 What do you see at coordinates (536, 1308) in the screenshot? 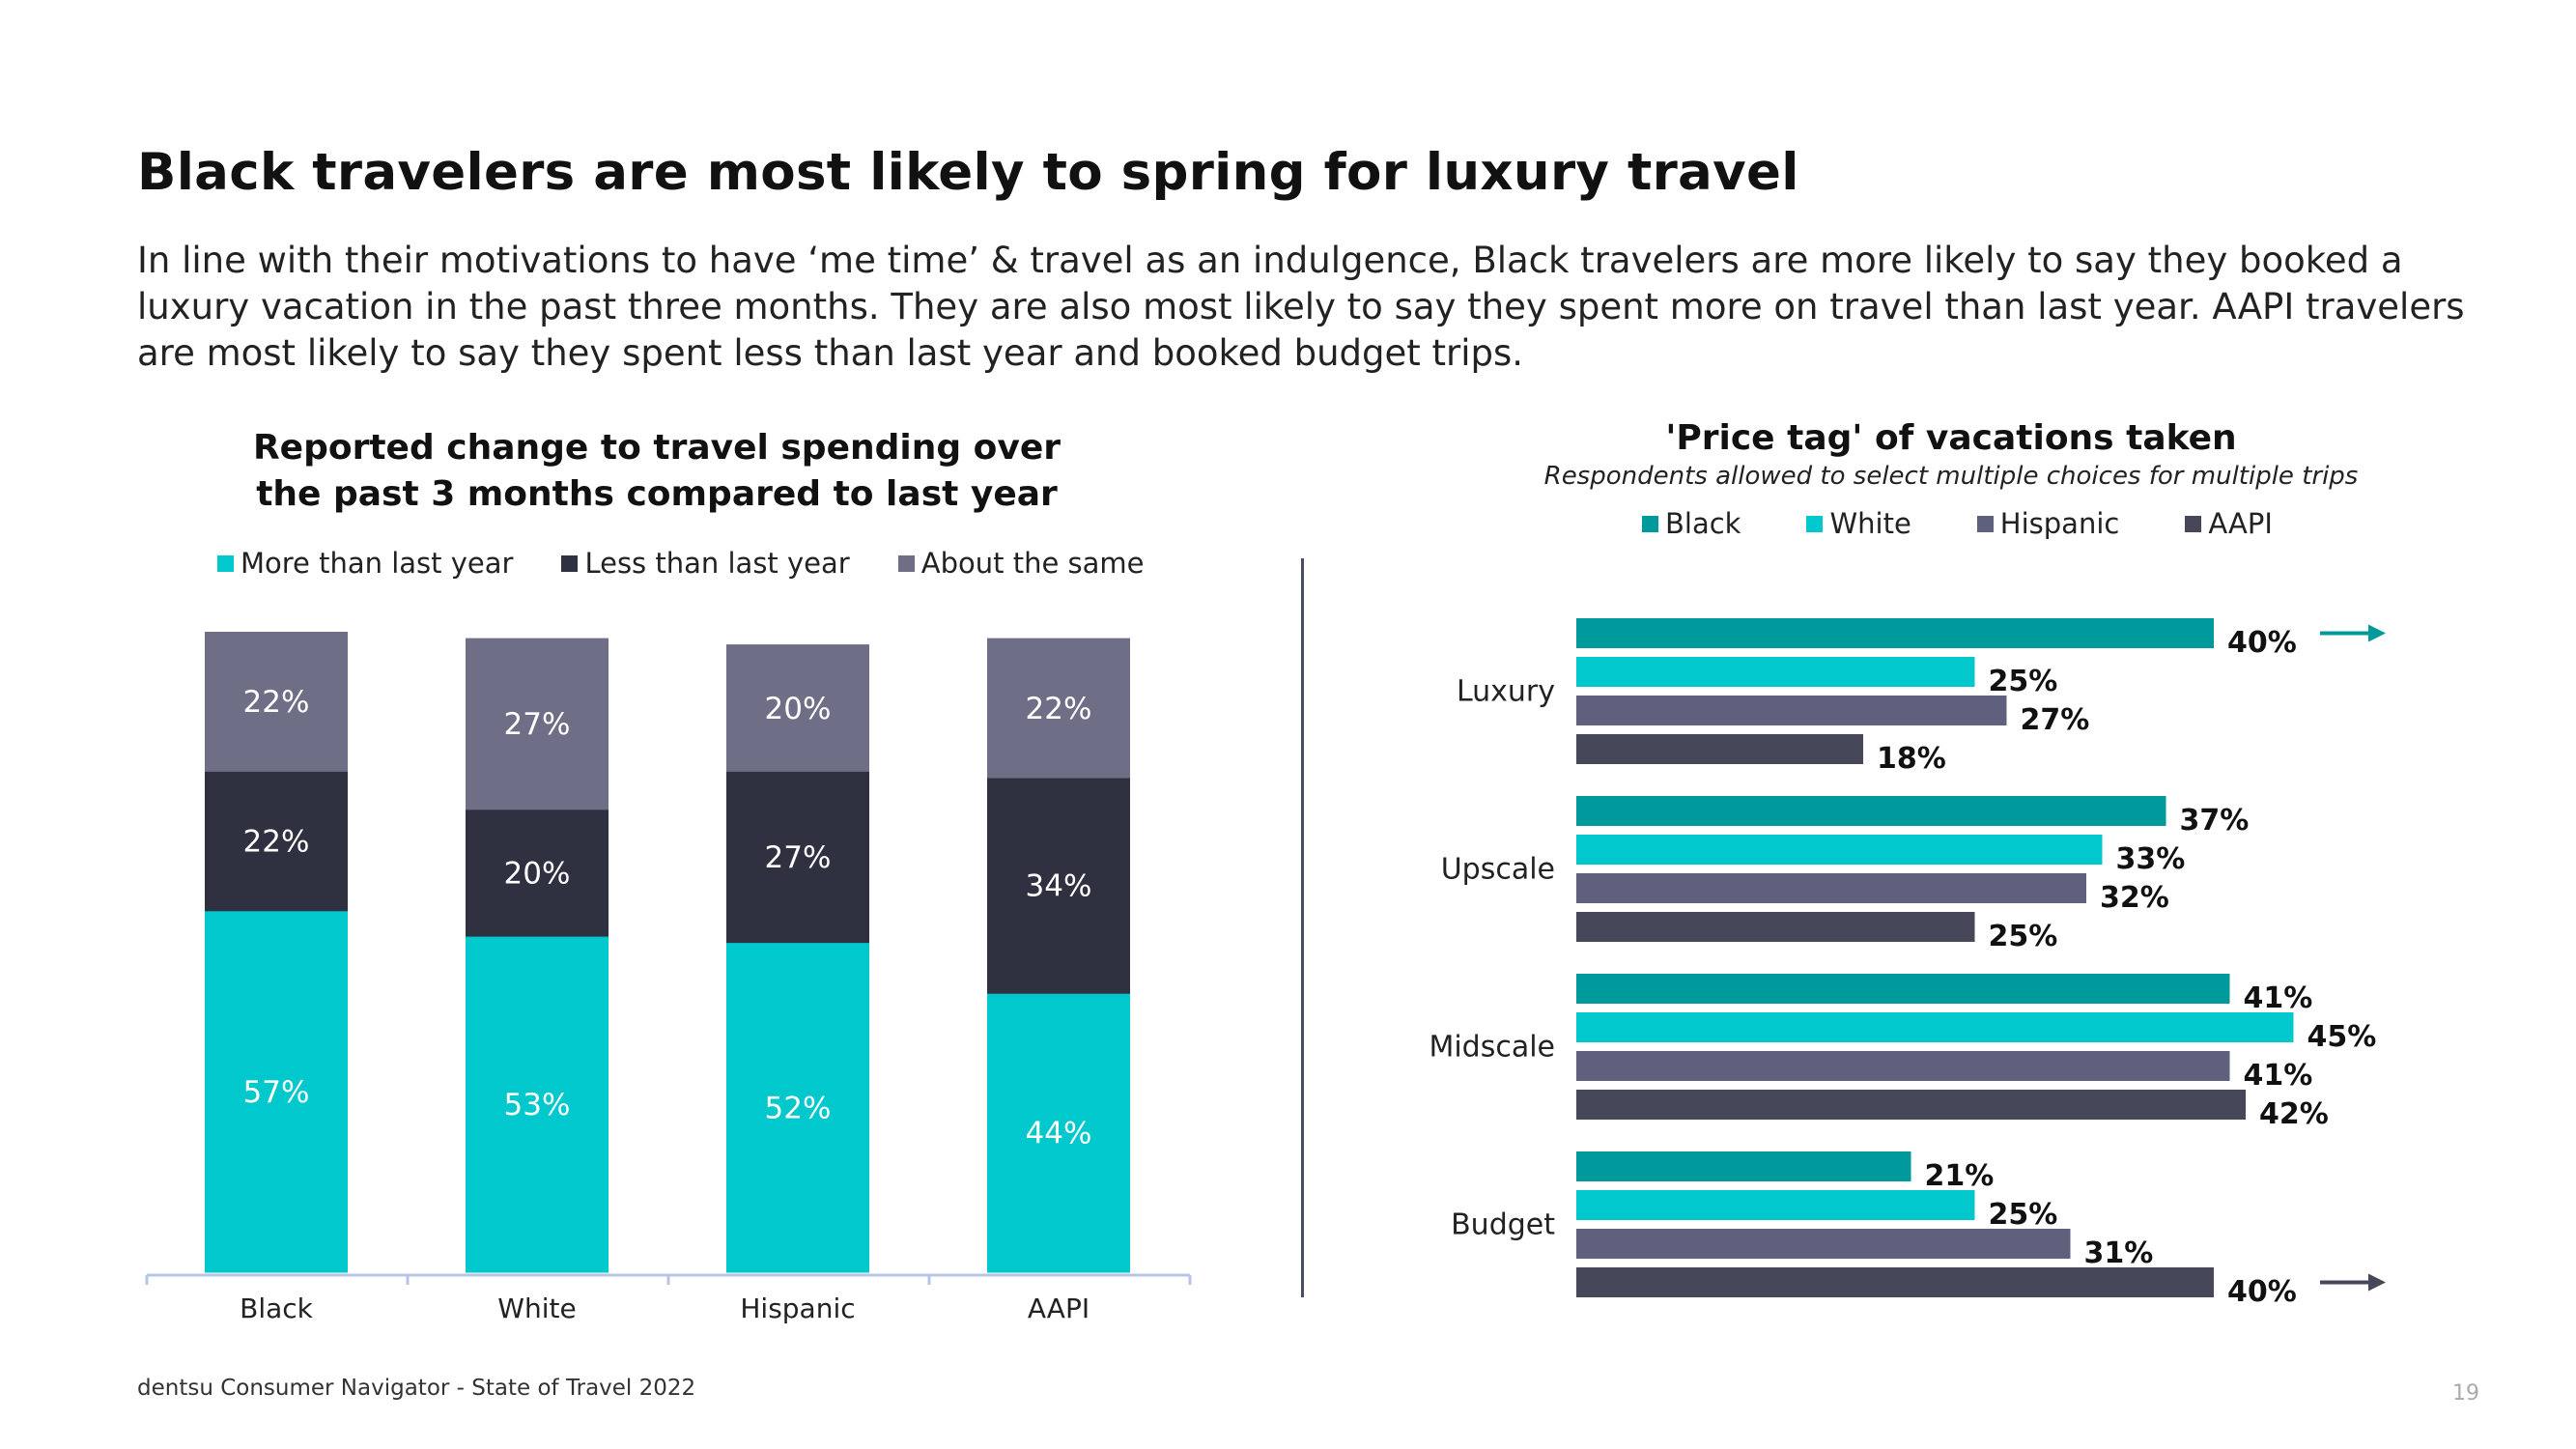
I see `x-tick-label: White` at bounding box center [536, 1308].